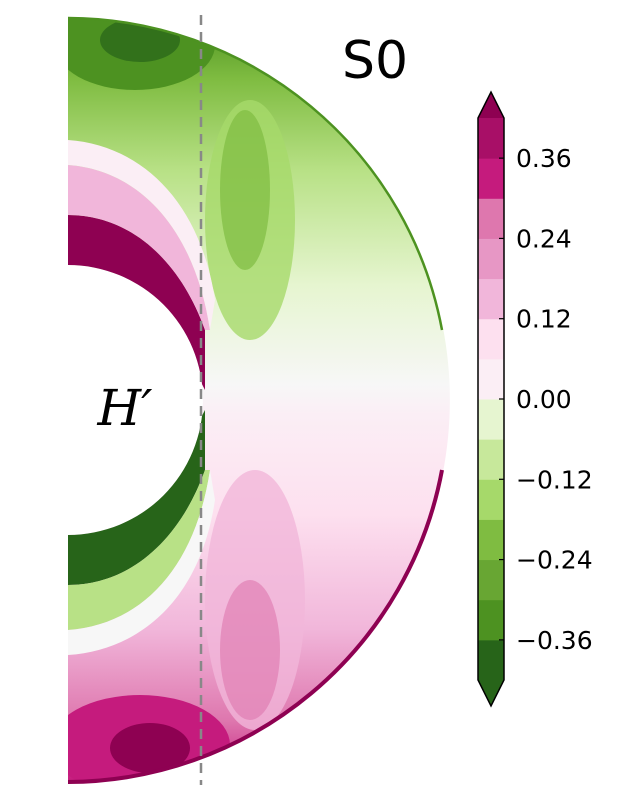 This screenshot has height=800, width=640. Describe the element at coordinates (375, 61) in the screenshot. I see `panel-title: S0` at that location.